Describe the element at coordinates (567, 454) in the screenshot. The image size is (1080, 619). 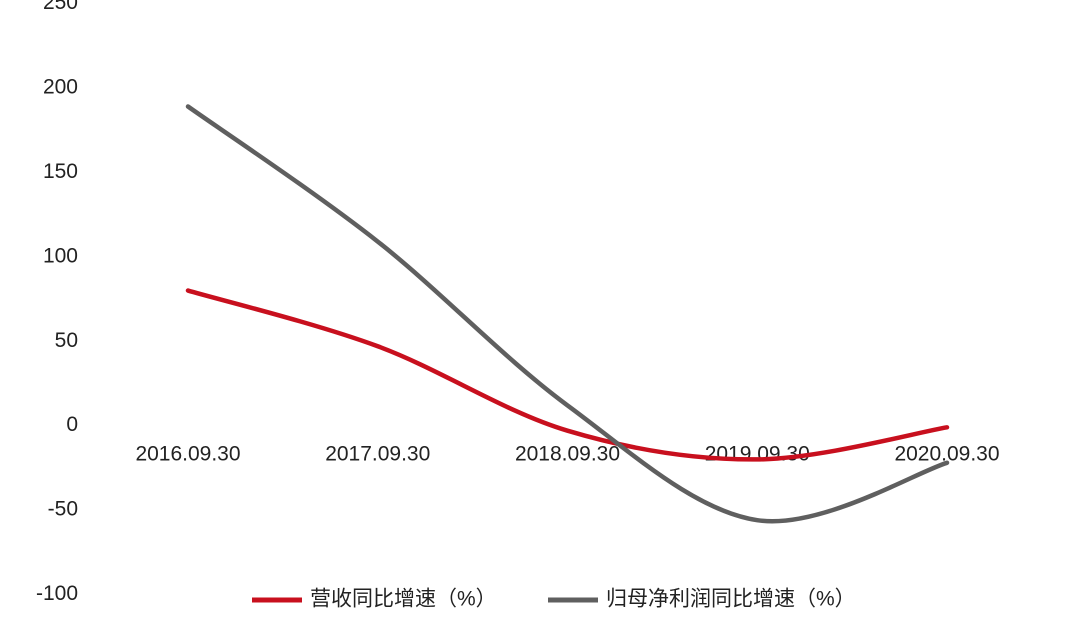
I see `x-tick-label: 2018.09.30` at that location.